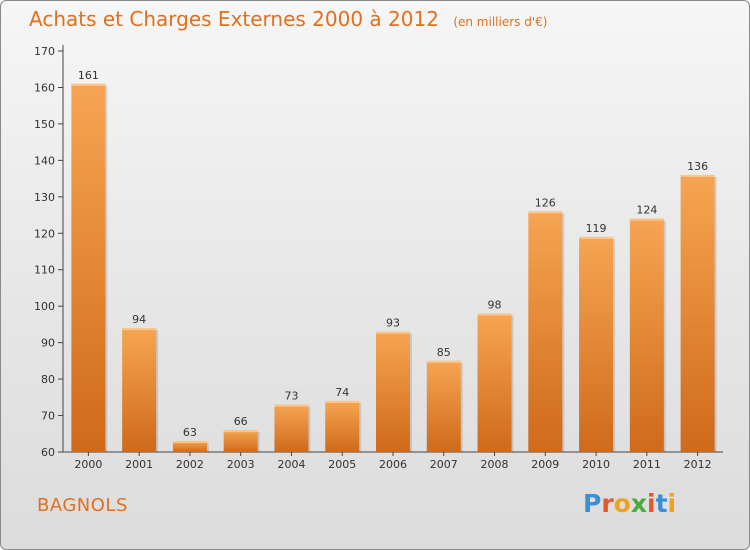  I want to click on bar-value-label: 85, so click(444, 352).